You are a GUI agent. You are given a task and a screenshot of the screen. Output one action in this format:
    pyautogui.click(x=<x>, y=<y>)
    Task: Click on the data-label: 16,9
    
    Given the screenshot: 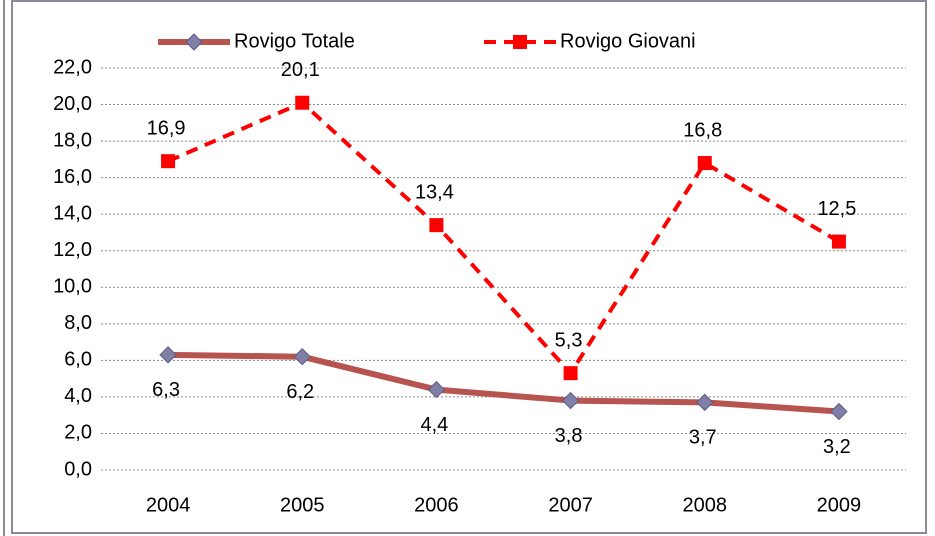 What is the action you would take?
    pyautogui.click(x=166, y=128)
    